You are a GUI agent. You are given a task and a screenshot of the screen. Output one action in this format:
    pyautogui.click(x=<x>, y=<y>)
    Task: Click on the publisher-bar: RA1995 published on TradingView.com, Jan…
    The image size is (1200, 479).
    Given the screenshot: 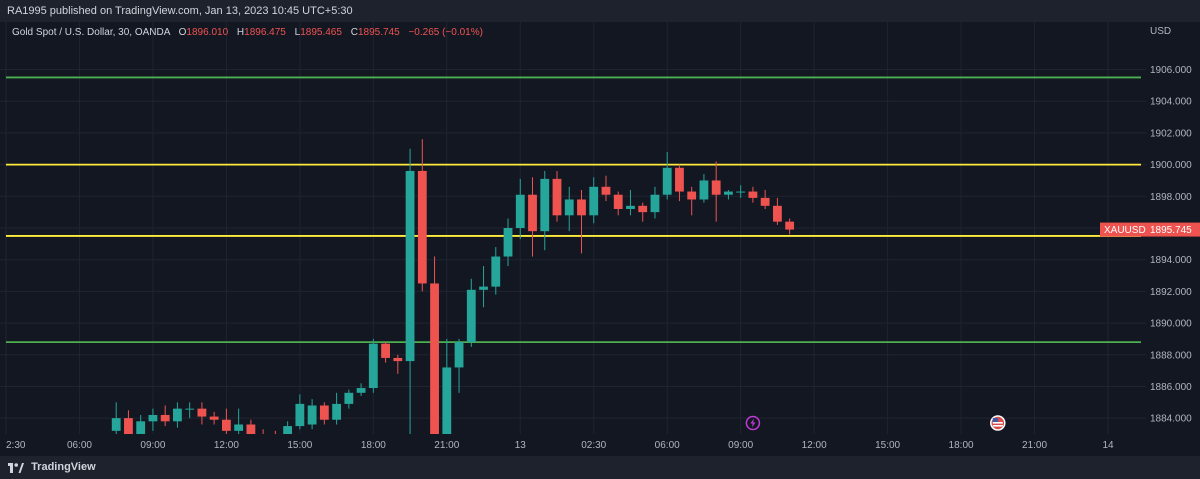 What is the action you would take?
    pyautogui.click(x=600, y=11)
    